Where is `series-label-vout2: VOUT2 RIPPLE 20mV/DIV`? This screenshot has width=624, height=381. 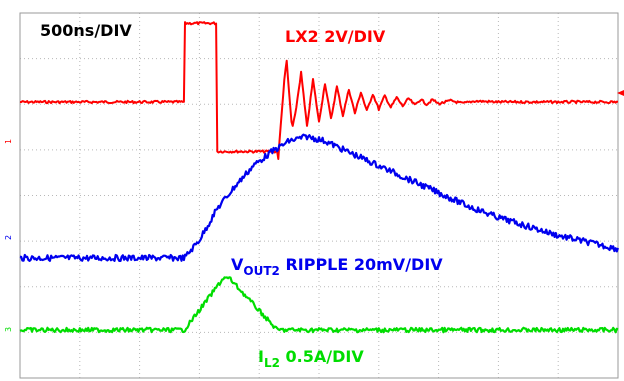
series-label-vout2: VOUT2 RIPPLE 20mV/DIV is located at coordinates (337, 266).